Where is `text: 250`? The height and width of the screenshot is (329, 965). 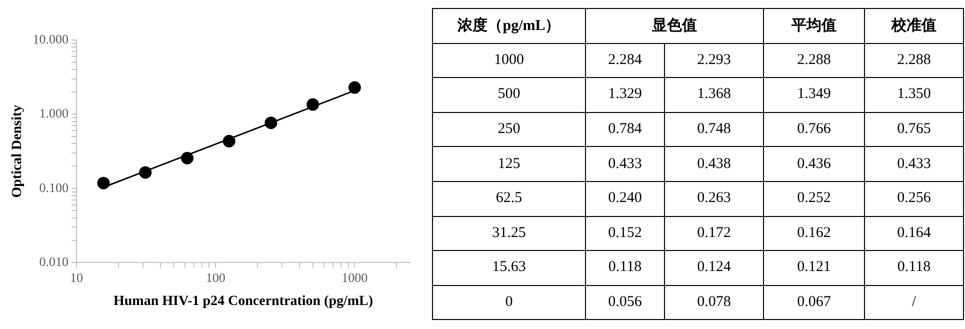
text: 250 is located at coordinates (509, 129).